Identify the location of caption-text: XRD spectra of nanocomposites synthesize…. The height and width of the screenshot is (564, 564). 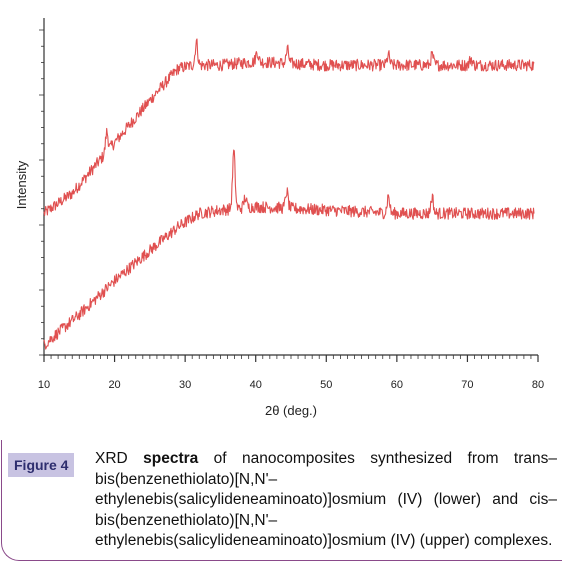
(326, 500).